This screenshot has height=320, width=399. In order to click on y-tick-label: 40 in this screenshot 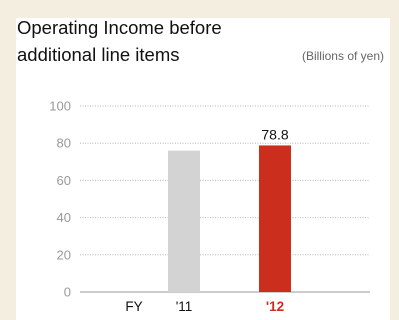, I will do `click(64, 217)`.